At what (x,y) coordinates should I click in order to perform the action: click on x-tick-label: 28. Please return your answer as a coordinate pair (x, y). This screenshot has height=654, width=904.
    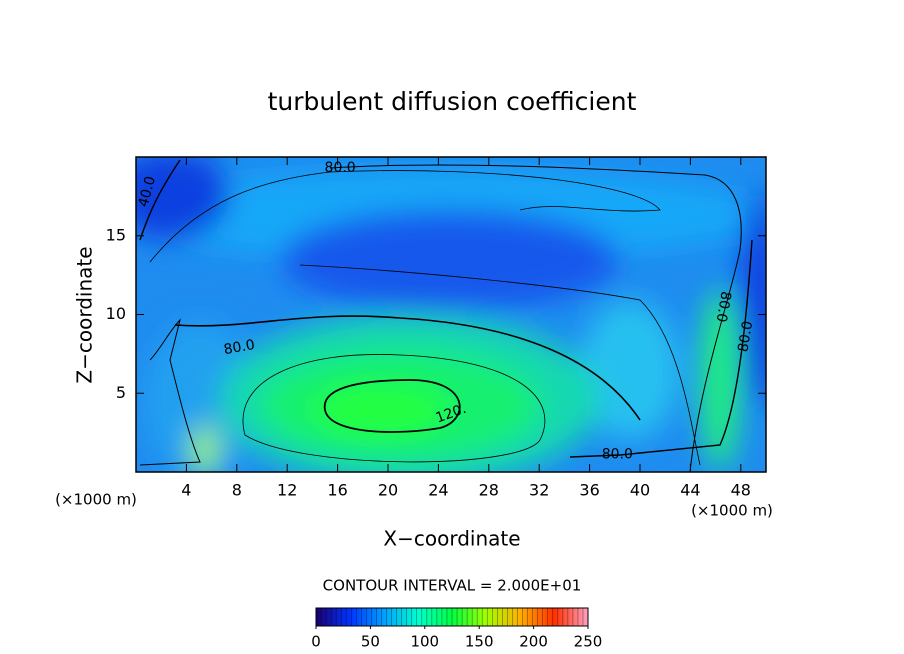
    Looking at the image, I should click on (489, 490).